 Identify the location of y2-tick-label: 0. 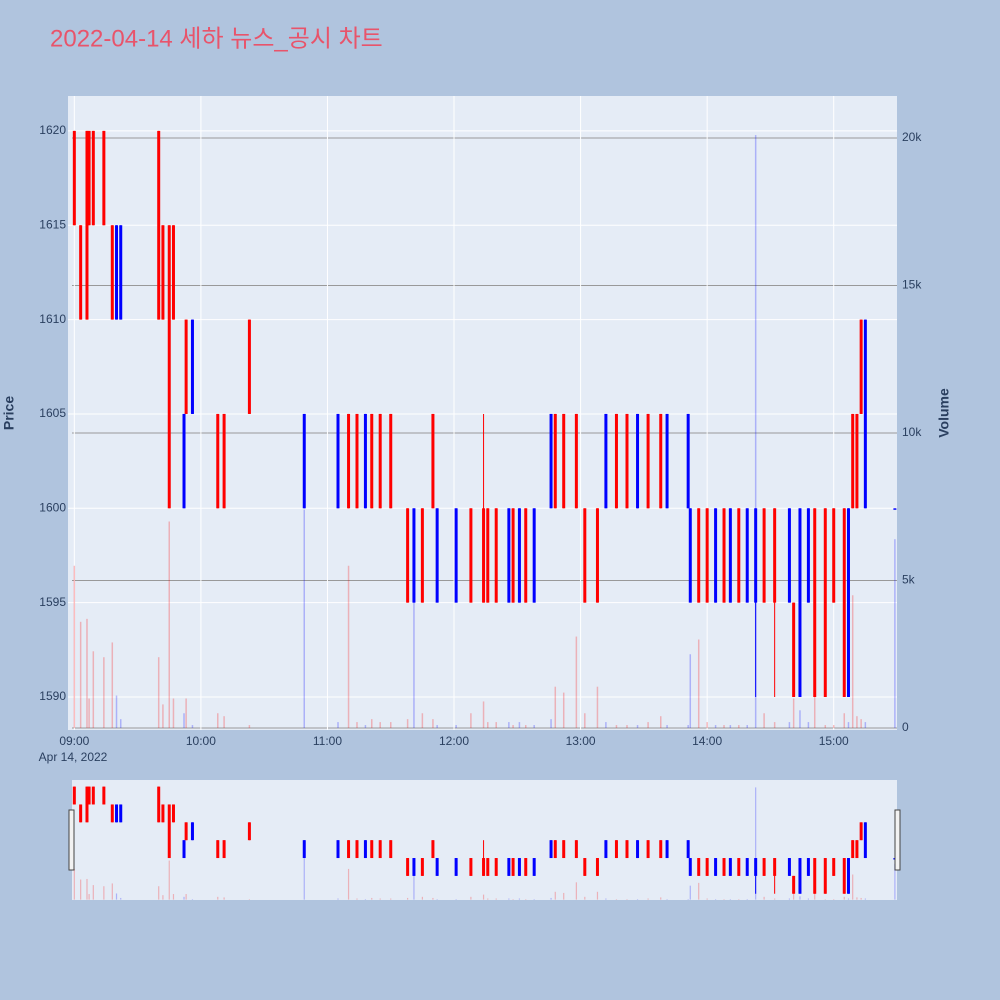
(905, 727).